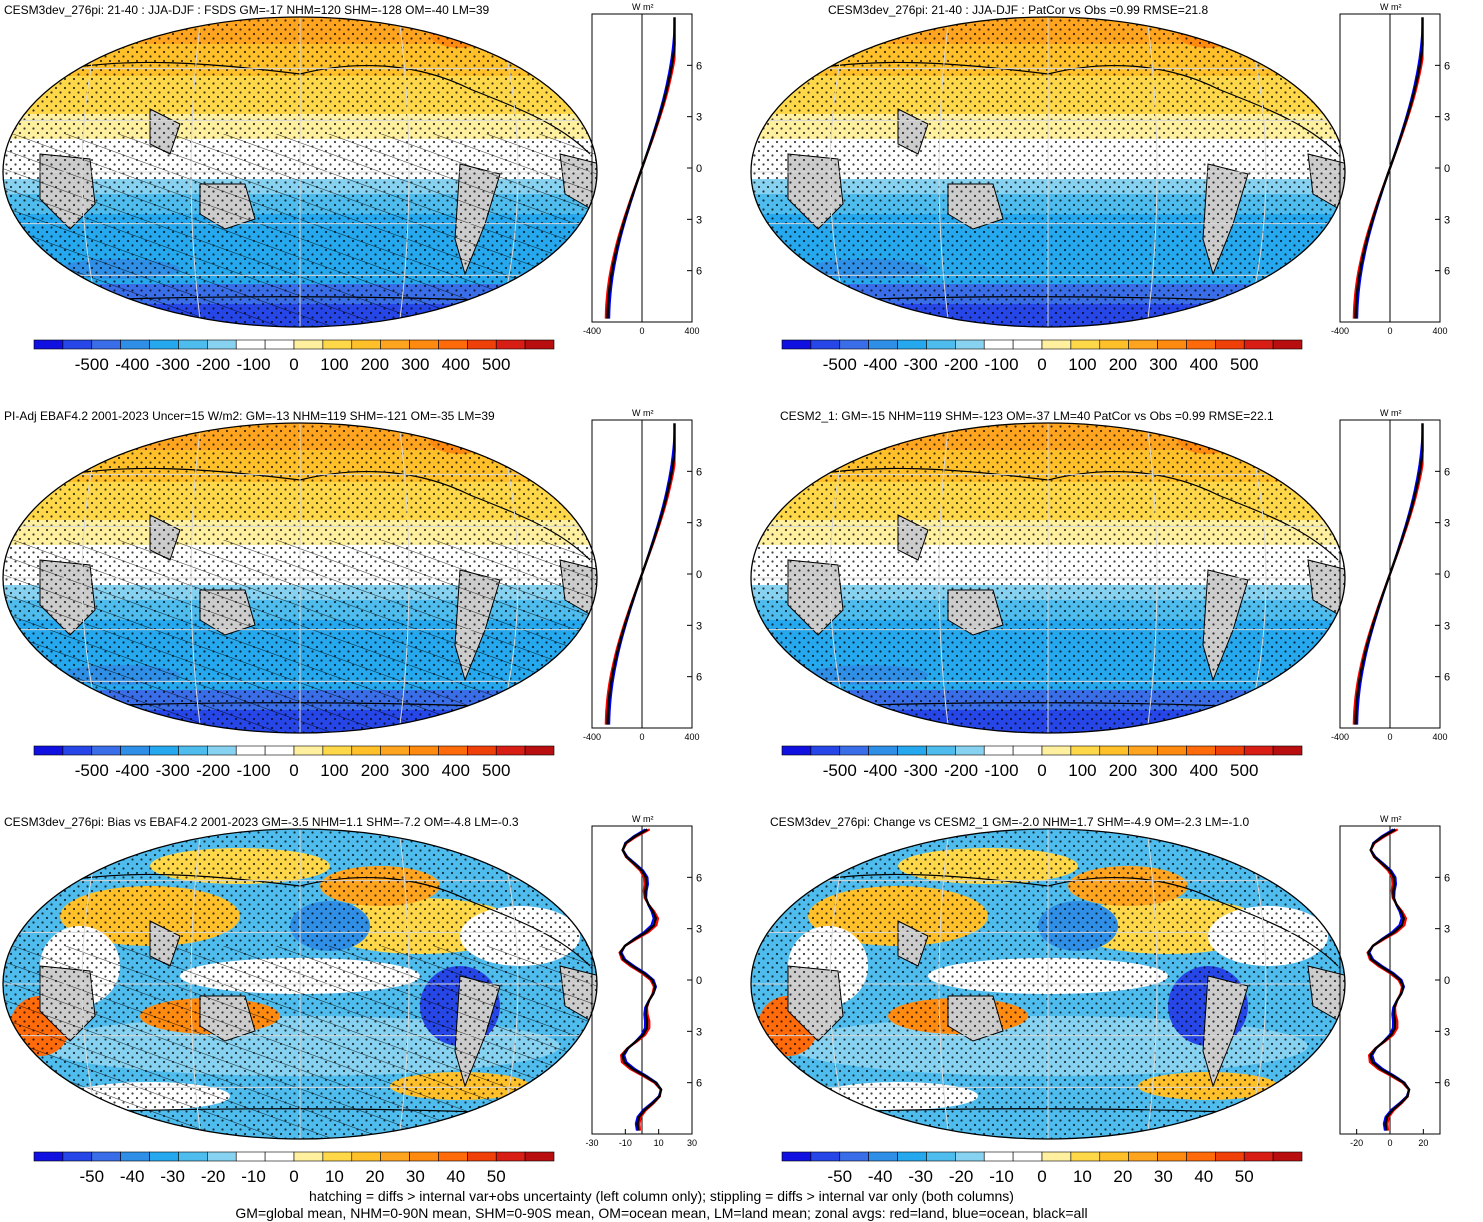  I want to click on x-tick-label: -30, so click(591, 1143).